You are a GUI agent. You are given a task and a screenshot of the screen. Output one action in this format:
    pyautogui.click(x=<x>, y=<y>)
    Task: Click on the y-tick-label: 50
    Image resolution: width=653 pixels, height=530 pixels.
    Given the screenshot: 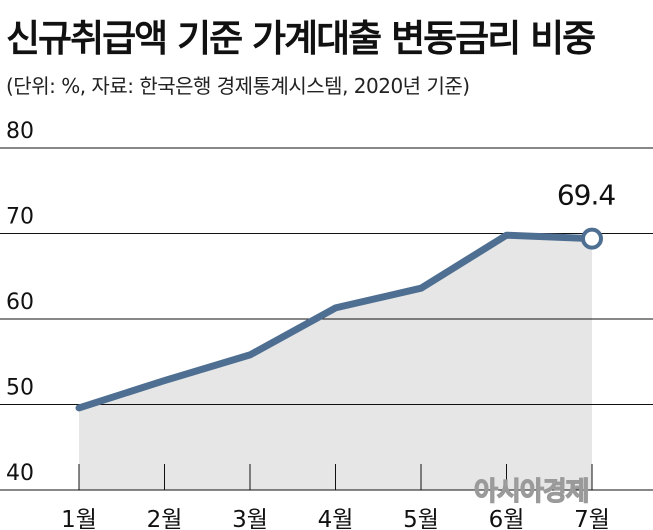 What is the action you would take?
    pyautogui.click(x=20, y=388)
    